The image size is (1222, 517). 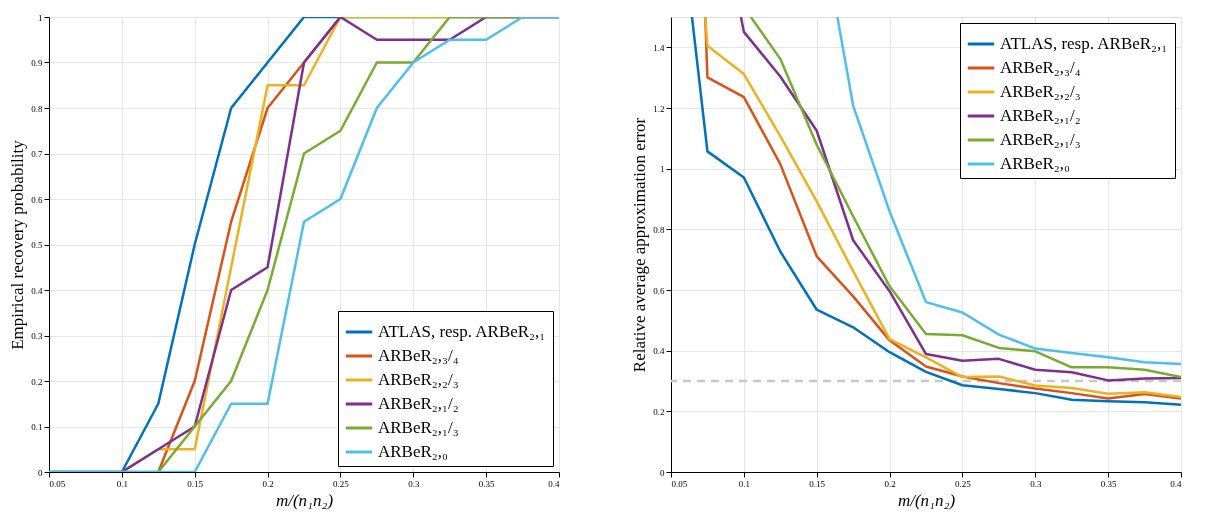 I want to click on y-axis-title: Relative average approximation error, so click(x=640, y=245).